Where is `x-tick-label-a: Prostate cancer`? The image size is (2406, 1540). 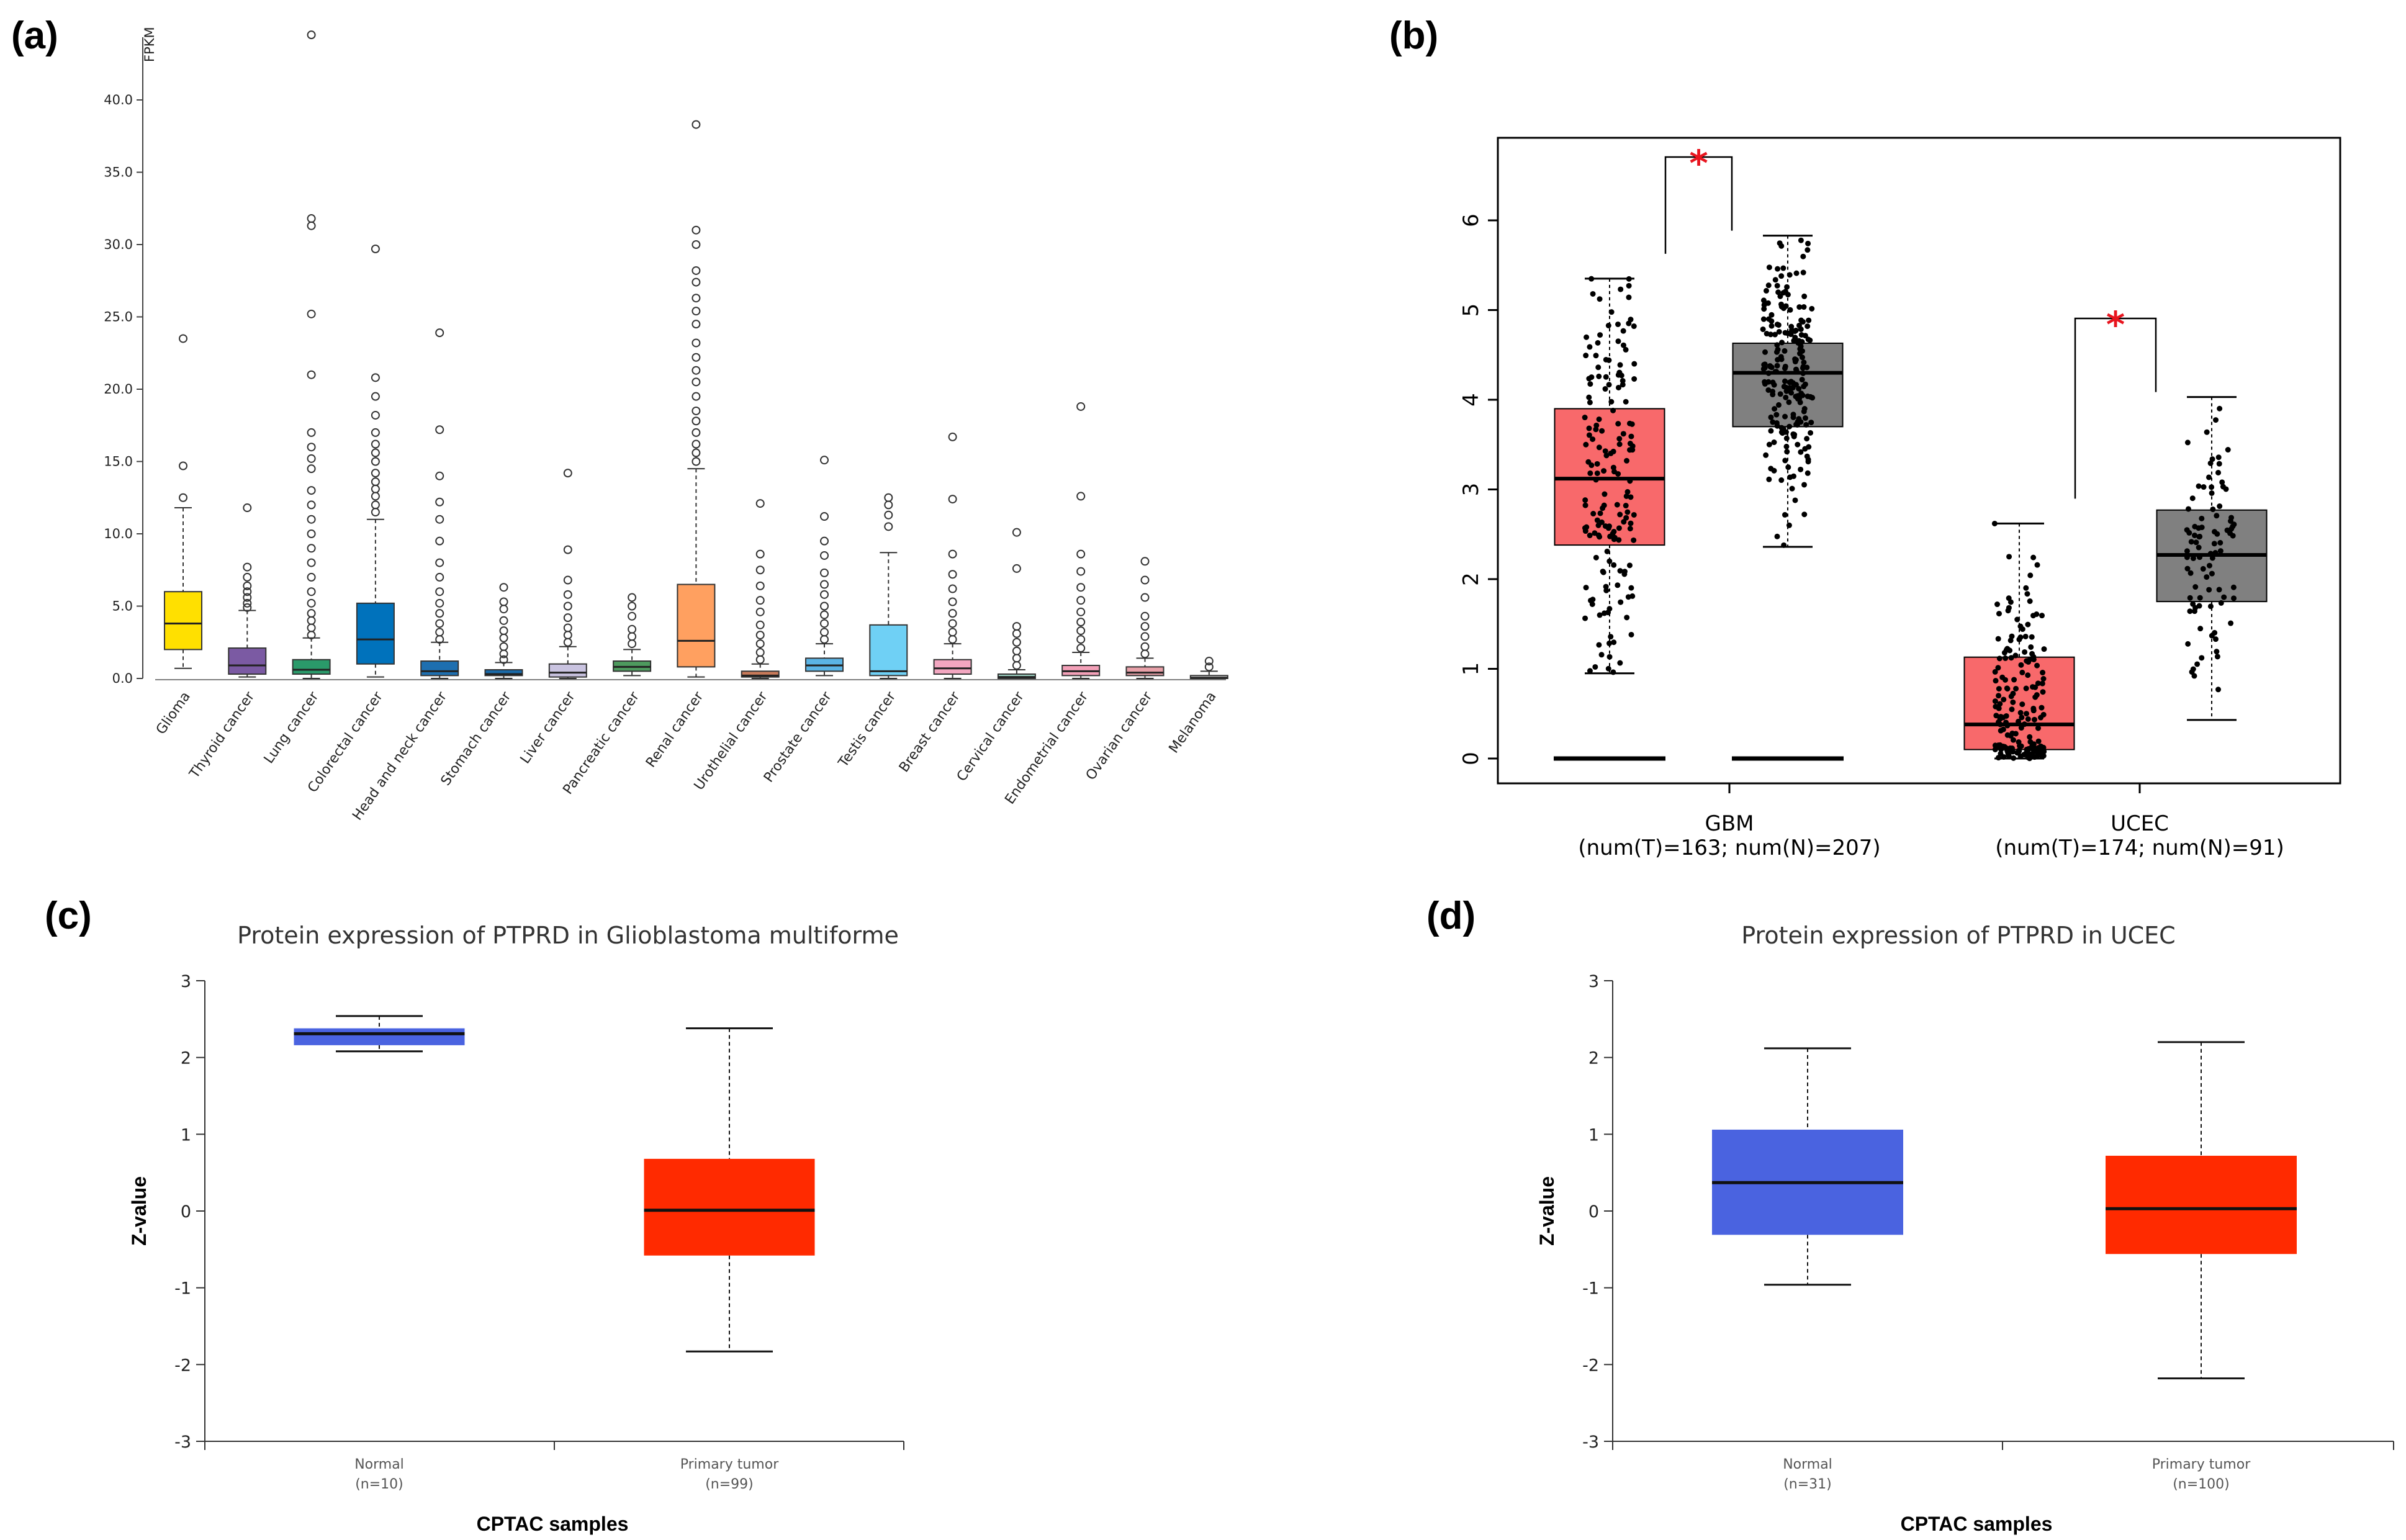
x-tick-label-a: Prostate cancer is located at coordinates (798, 737).